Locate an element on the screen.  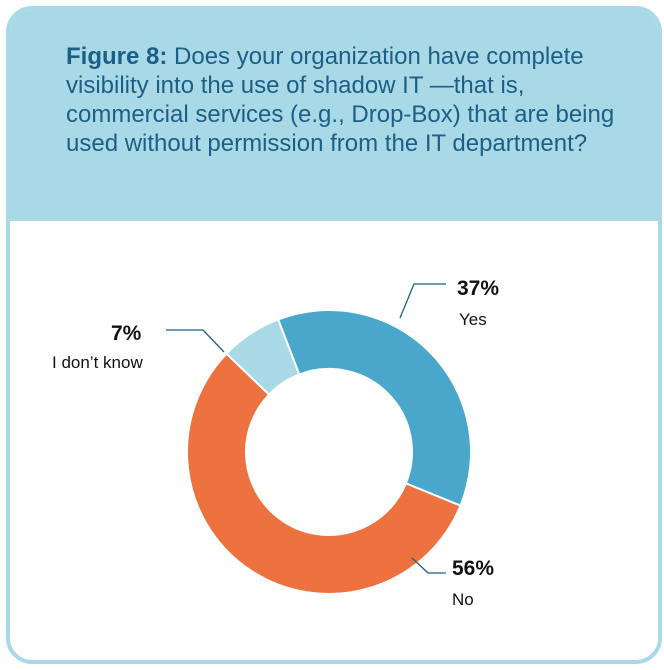
leader-line-no is located at coordinates (428, 565).